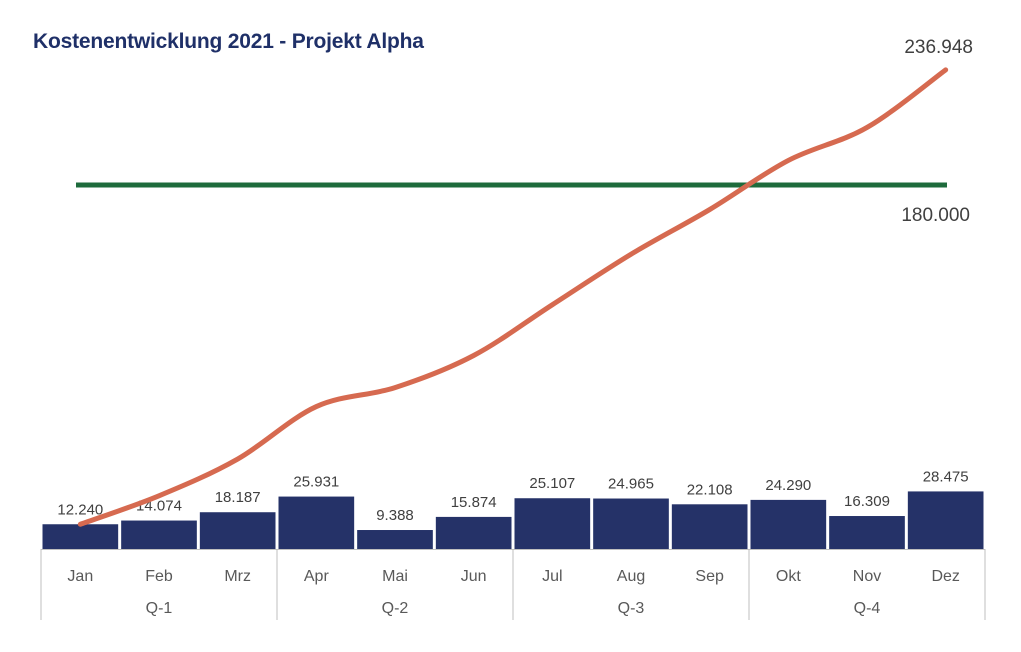 The height and width of the screenshot is (652, 1021). Describe the element at coordinates (159, 534) in the screenshot. I see `bar-feb` at that location.